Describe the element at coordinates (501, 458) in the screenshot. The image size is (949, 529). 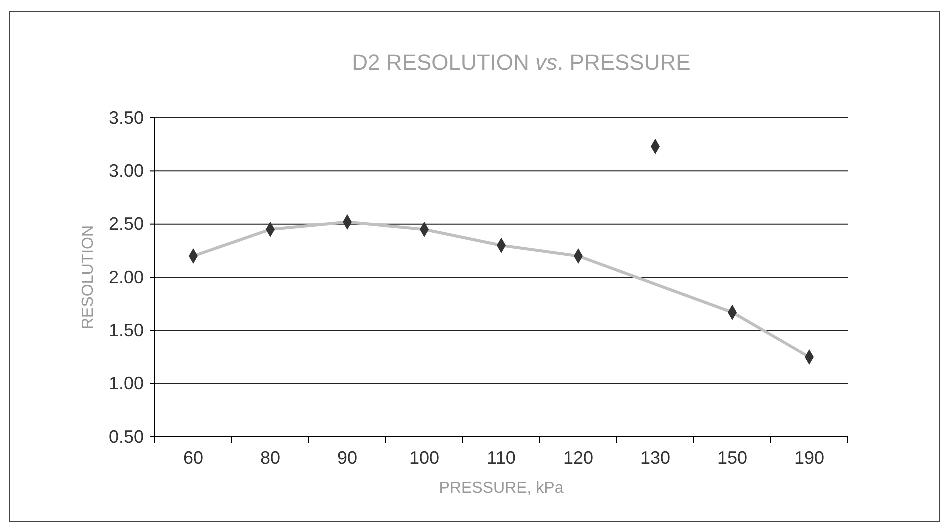
I see `x-tick-label: 110` at that location.